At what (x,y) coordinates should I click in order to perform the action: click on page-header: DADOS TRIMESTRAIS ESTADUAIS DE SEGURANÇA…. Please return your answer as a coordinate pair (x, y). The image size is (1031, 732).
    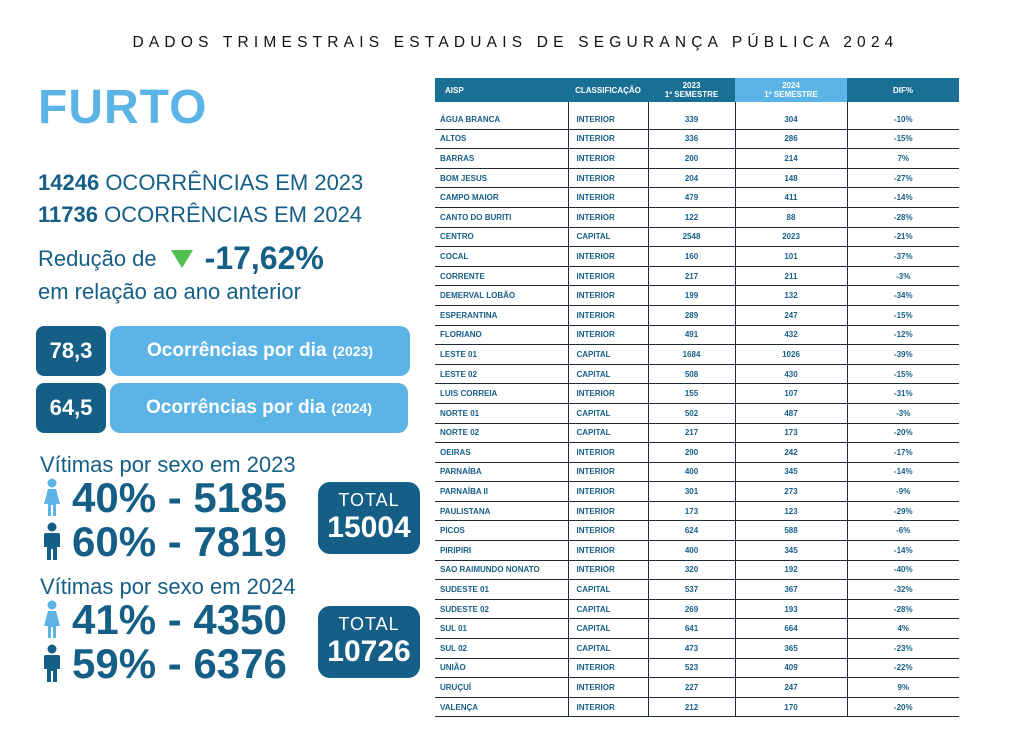
    Looking at the image, I should click on (515, 42).